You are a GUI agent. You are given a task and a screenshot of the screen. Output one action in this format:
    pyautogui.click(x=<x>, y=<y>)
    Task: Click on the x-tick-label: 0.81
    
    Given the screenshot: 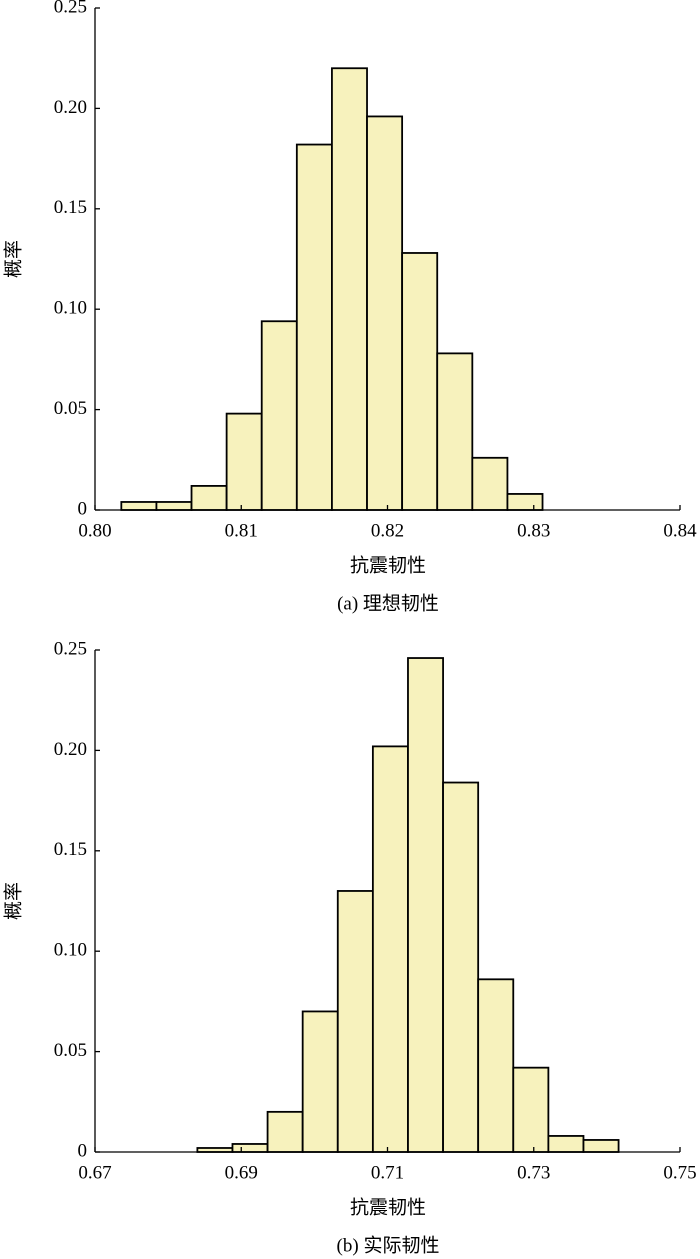 What is the action you would take?
    pyautogui.click(x=241, y=530)
    